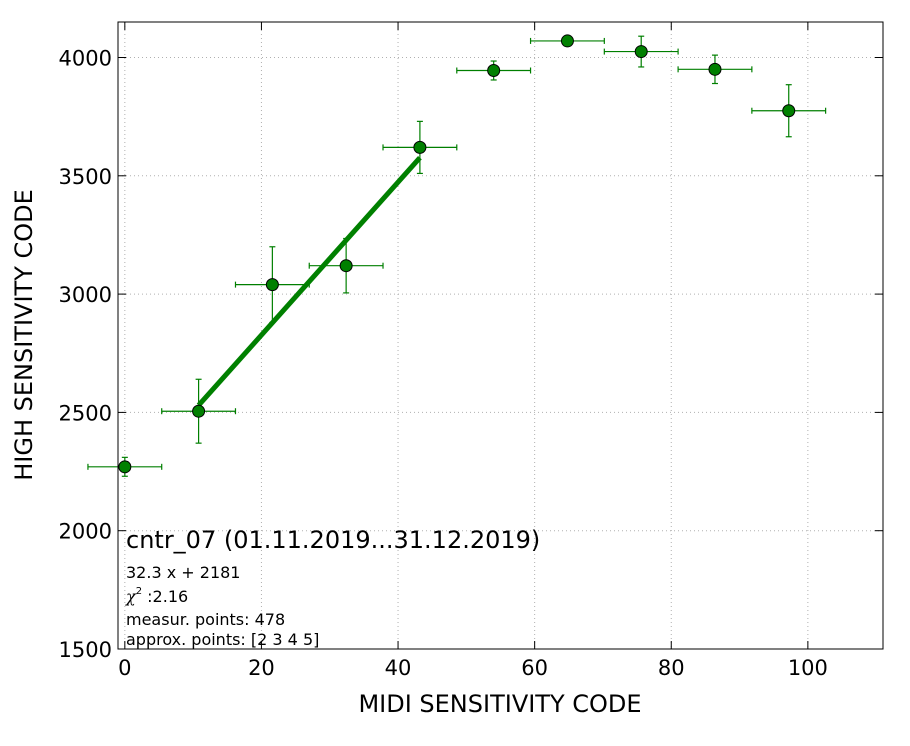 This screenshot has width=910, height=746. What do you see at coordinates (398, 668) in the screenshot?
I see `x-tick-label: 40` at bounding box center [398, 668].